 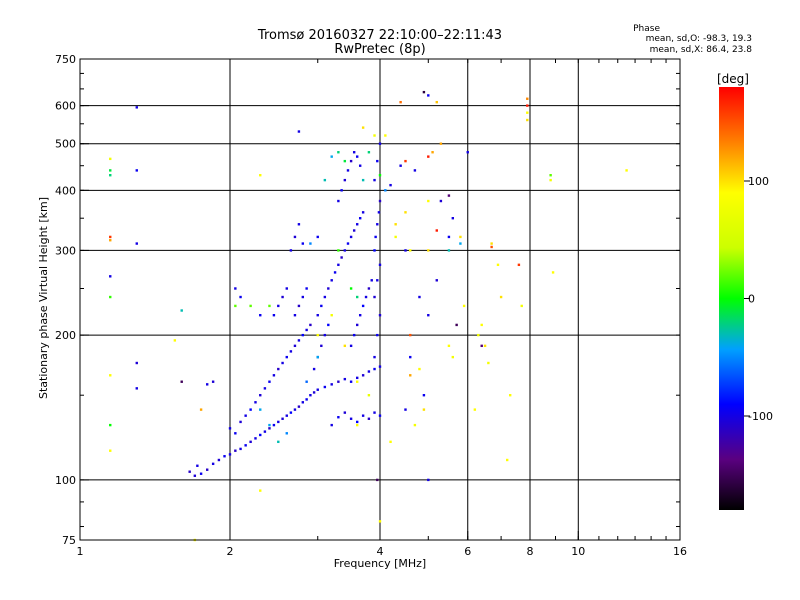 I want to click on x-tick-label: 10, so click(x=578, y=551).